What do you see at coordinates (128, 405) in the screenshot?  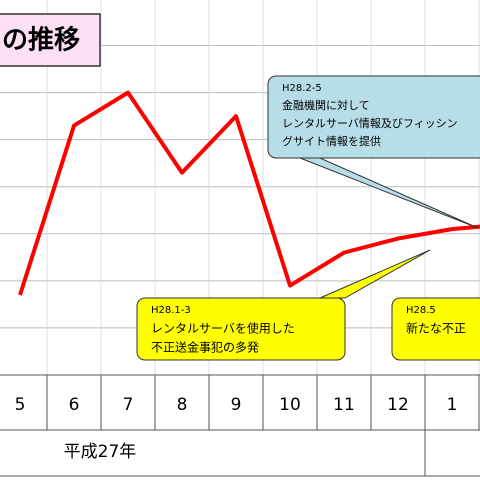 I see `x-tick-label: 7` at bounding box center [128, 405].